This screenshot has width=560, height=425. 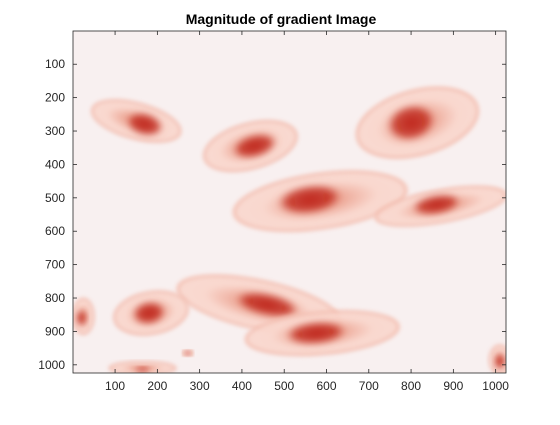 I want to click on y-tick-label: 200, so click(x=55, y=98).